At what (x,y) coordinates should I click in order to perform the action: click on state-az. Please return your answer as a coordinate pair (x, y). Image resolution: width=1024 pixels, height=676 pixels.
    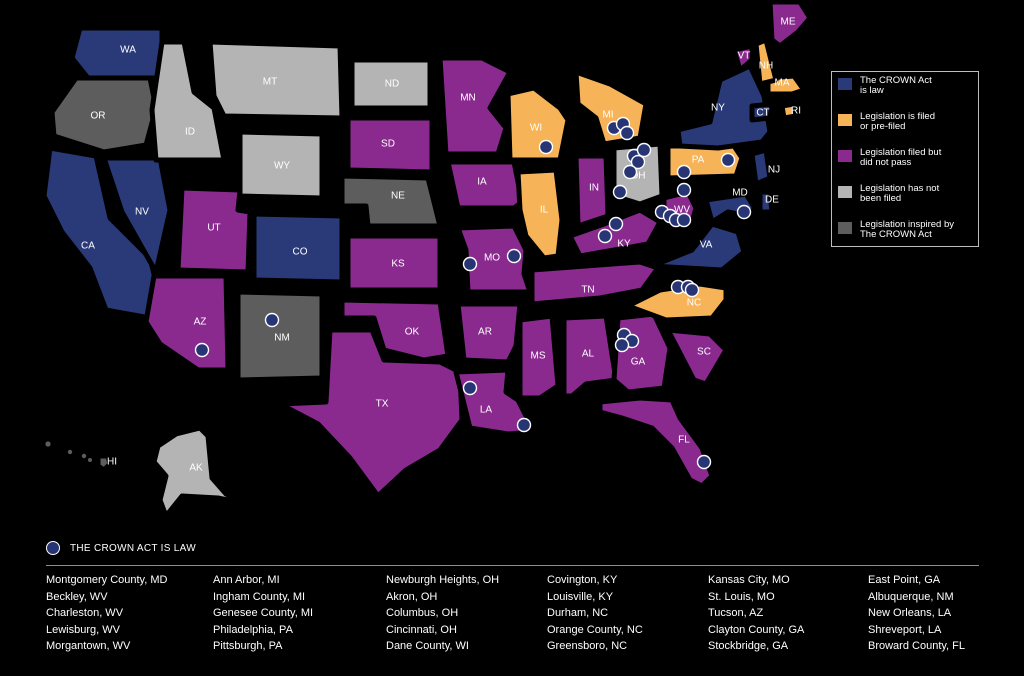
    Looking at the image, I should click on (187, 323).